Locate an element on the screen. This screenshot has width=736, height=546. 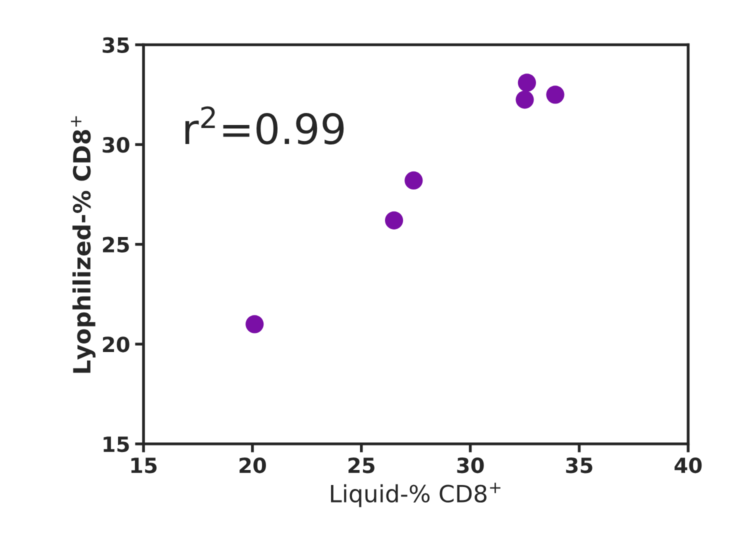
x-tick-label: 40 is located at coordinates (688, 465).